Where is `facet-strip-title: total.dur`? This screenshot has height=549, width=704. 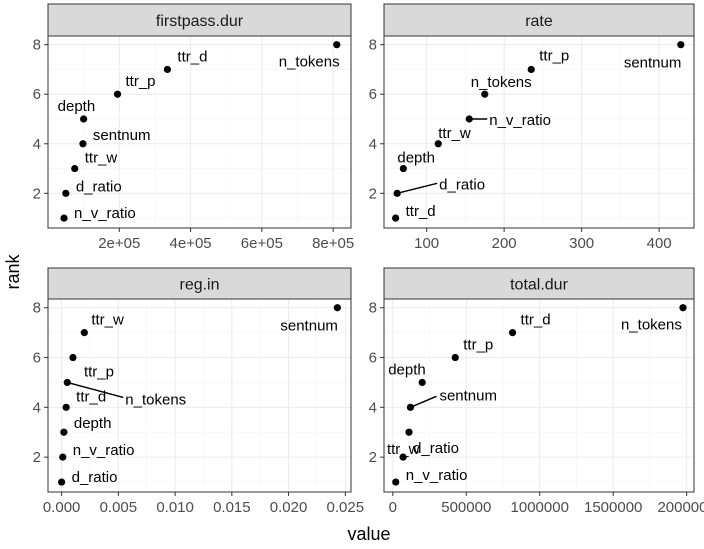 facet-strip-title: total.dur is located at coordinates (539, 285).